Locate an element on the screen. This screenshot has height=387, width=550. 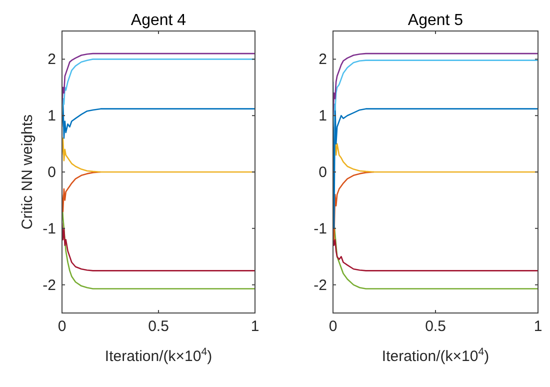
chart-title: Agent 4 is located at coordinates (158, 20).